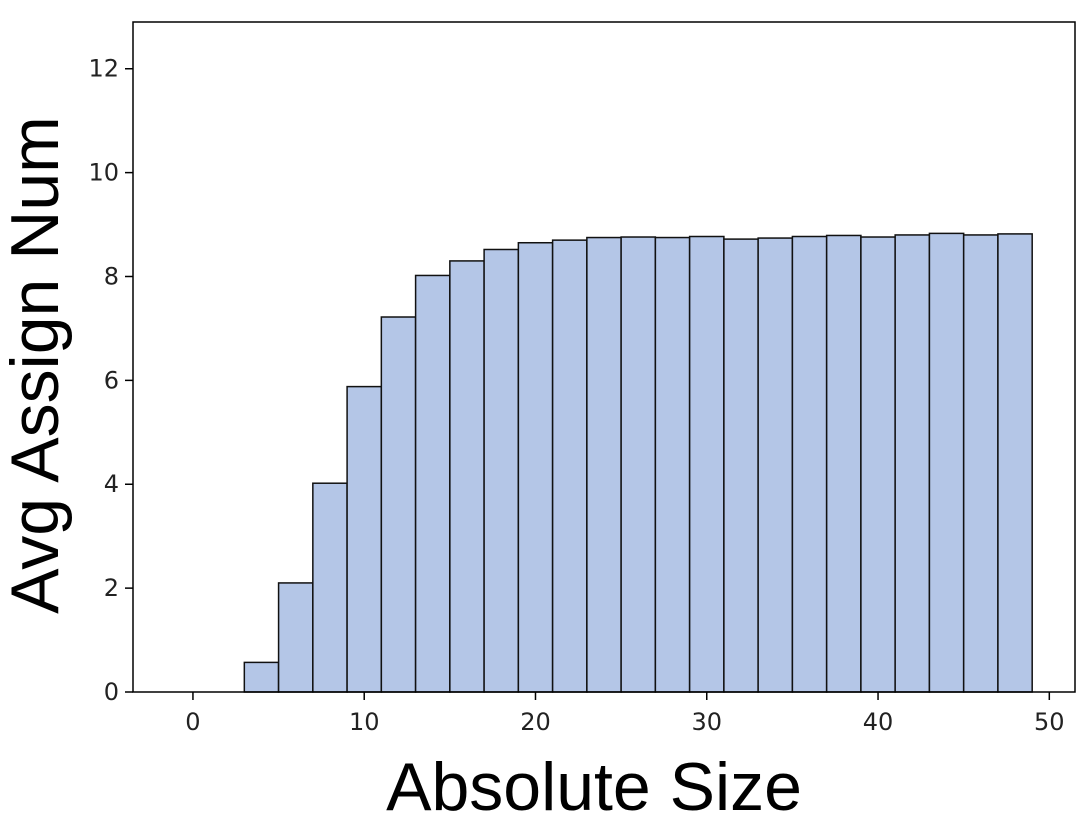  What do you see at coordinates (192, 722) in the screenshot?
I see `x-tick-label: 0` at bounding box center [192, 722].